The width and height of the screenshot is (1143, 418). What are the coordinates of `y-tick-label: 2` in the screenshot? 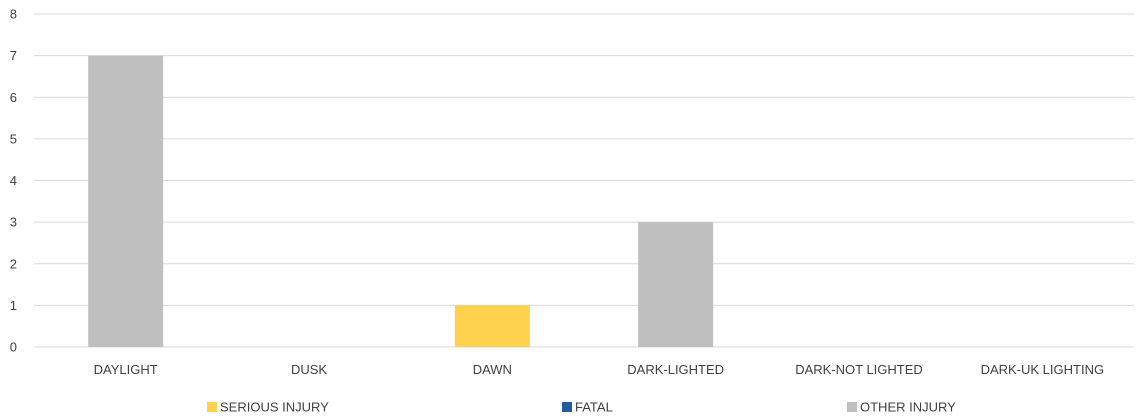 It's located at (13, 263).